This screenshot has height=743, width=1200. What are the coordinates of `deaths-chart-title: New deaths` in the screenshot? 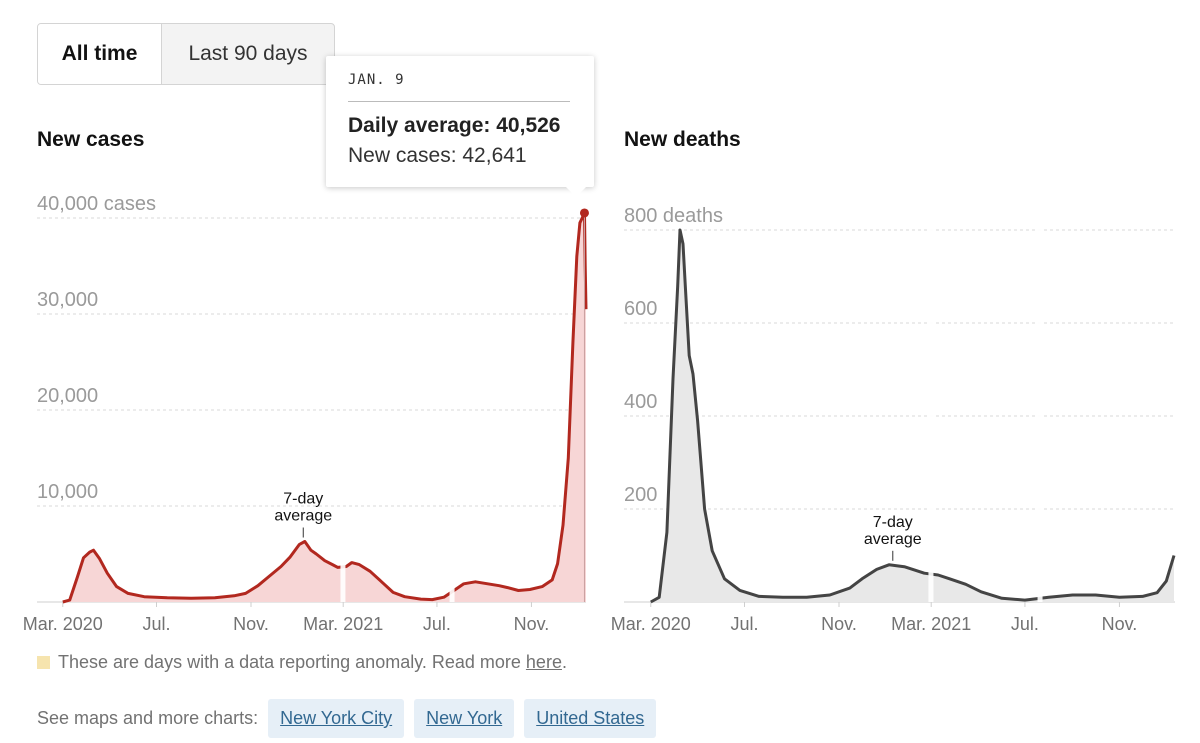 It's located at (682, 139).